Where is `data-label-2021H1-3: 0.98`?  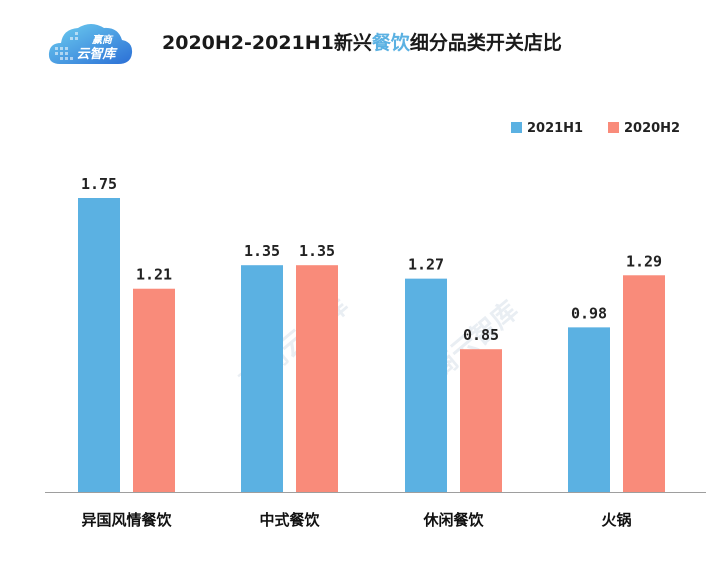 data-label-2021H1-3: 0.98 is located at coordinates (589, 313).